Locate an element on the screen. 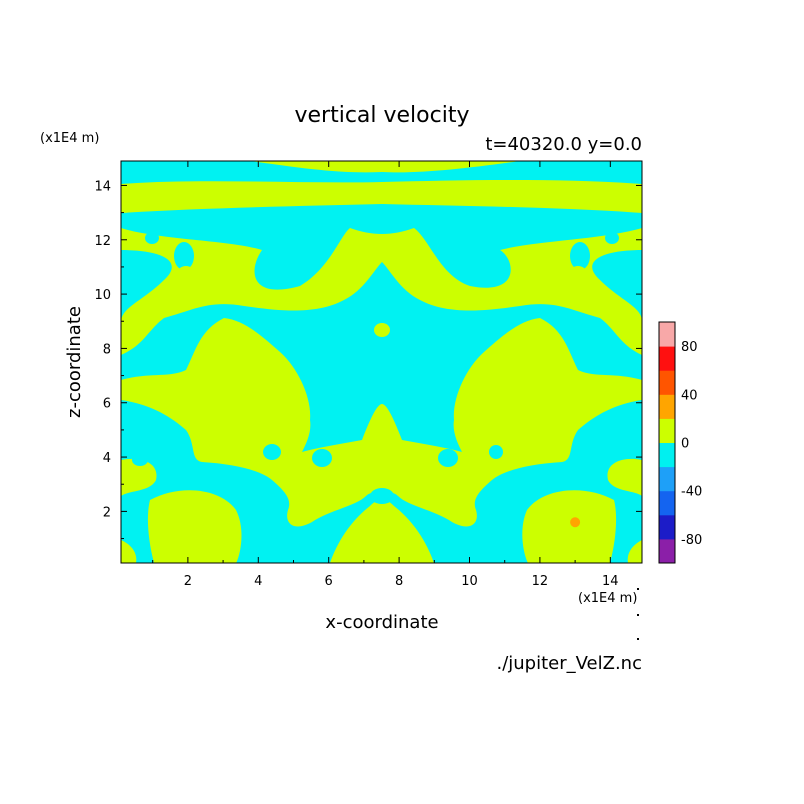 Image resolution: width=804 pixels, height=804 pixels. colorbar-tick-label: 80 is located at coordinates (689, 347).